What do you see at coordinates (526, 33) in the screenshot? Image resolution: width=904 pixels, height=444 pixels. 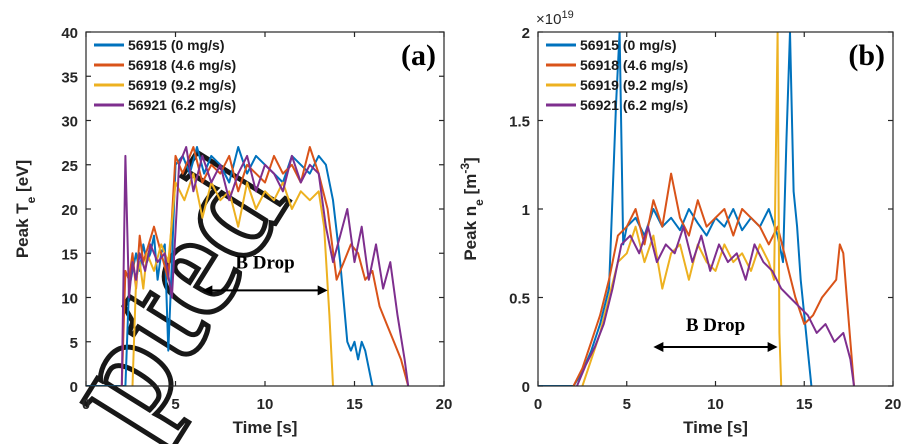 I see `y-tick-label: 2` at bounding box center [526, 33].